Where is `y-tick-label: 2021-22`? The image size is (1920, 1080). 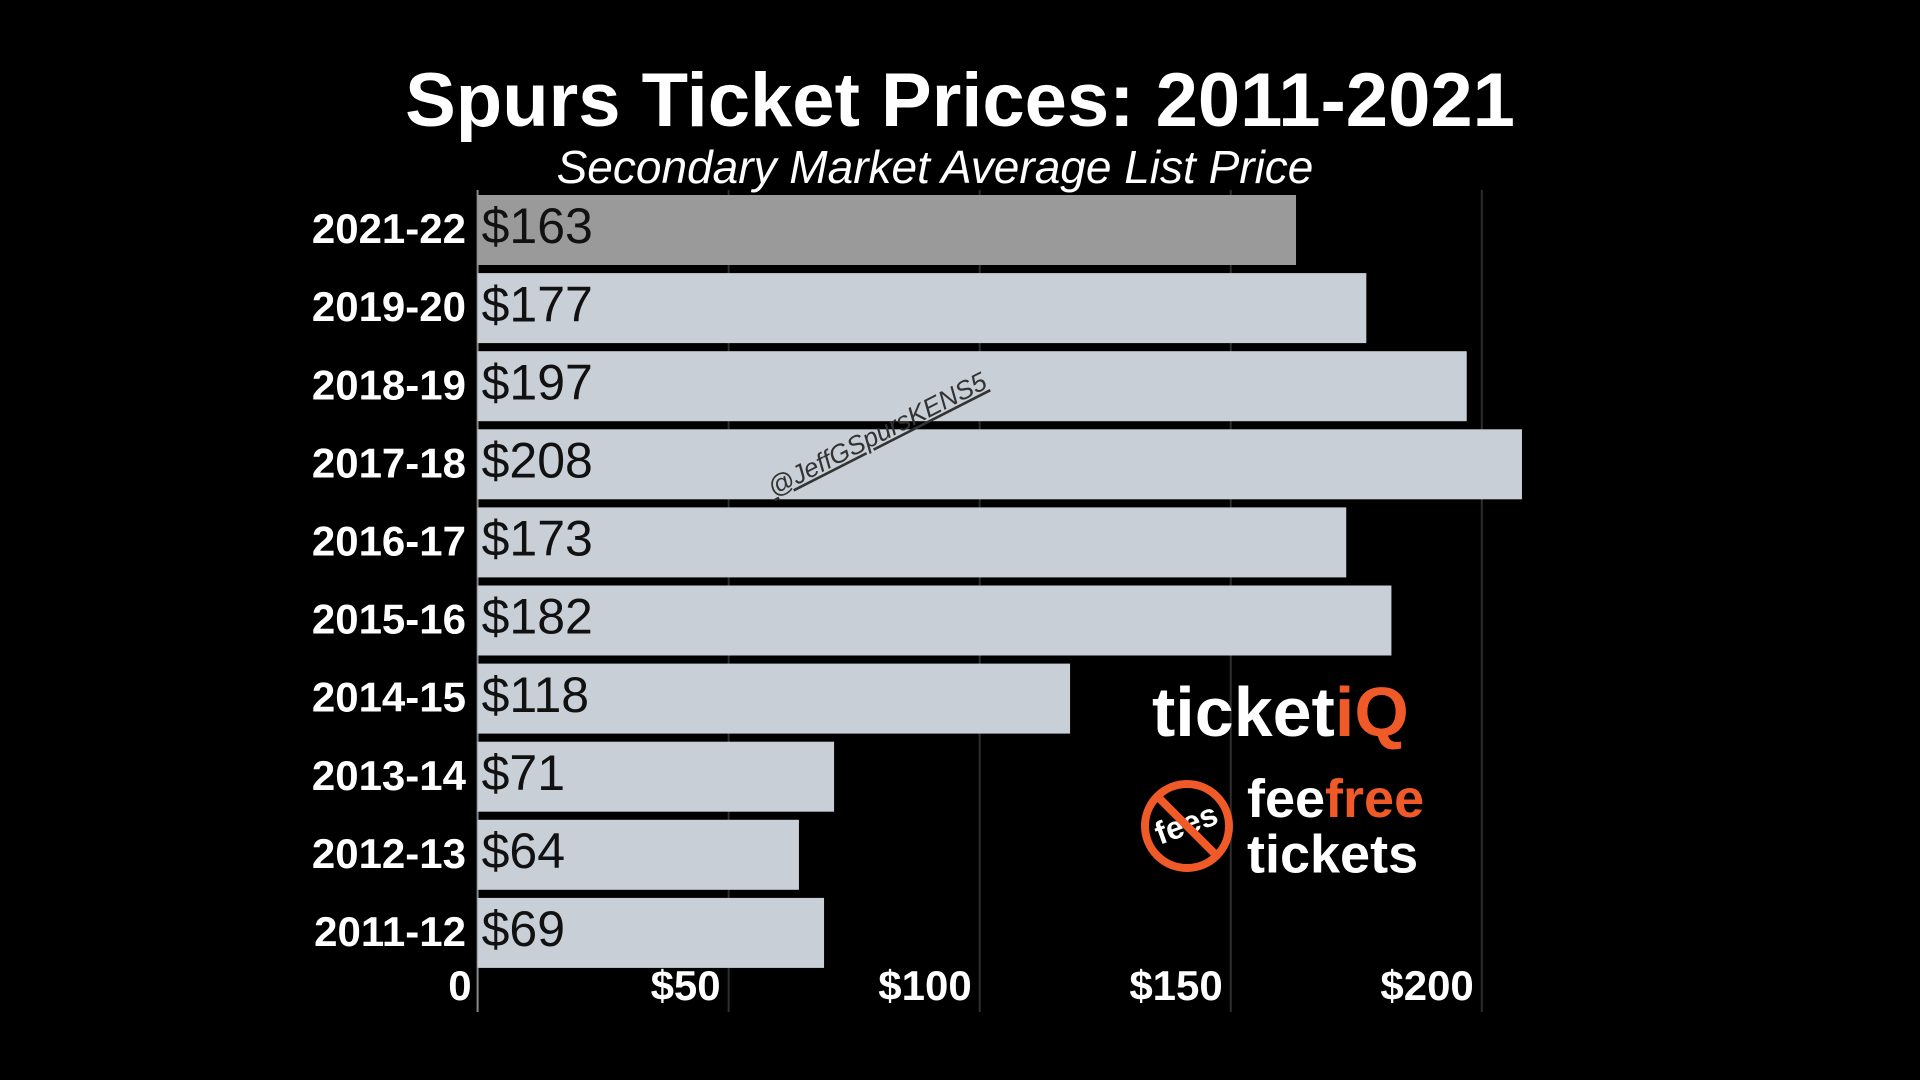
y-tick-label: 2021-22 is located at coordinates (389, 228).